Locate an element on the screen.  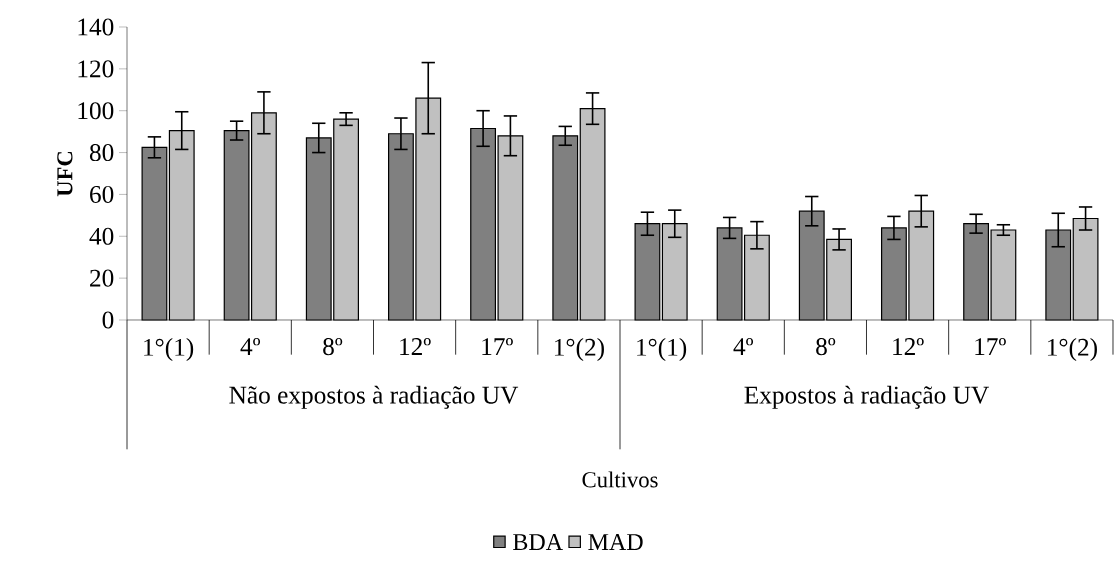
y-tick-label: 0 is located at coordinates (108, 320).